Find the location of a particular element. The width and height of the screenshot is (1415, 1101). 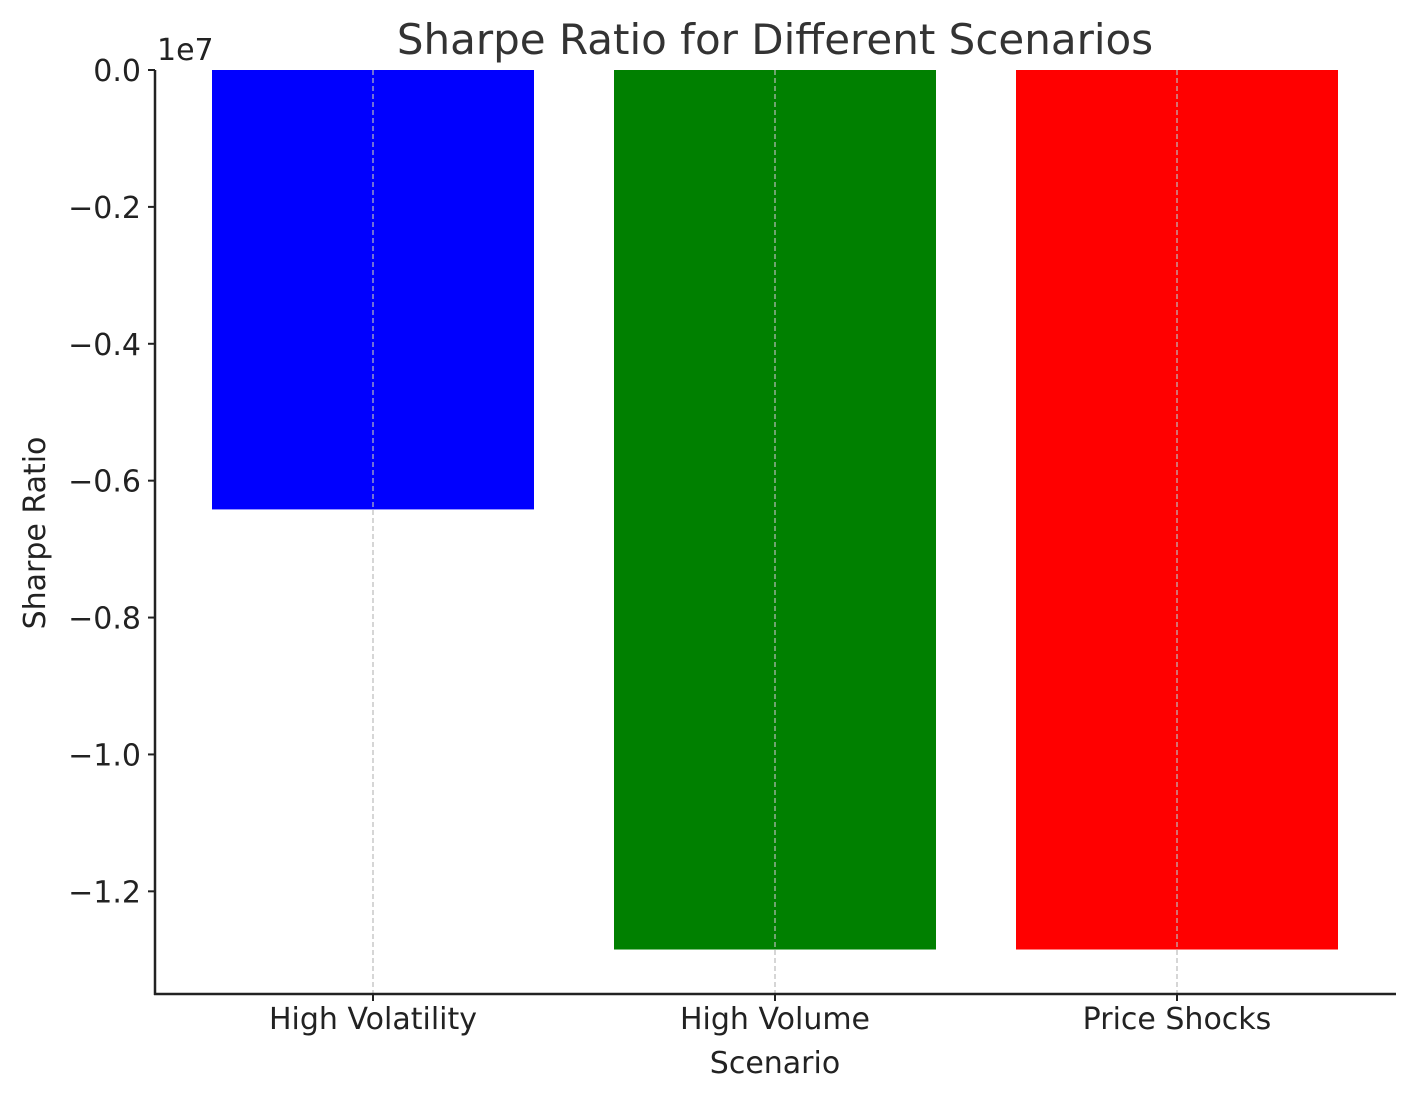

y-ticks-layer: 0.0 −0.2 −0.4 −0.6 −0.8 −1.0 −1.2 is located at coordinates (111, 482).